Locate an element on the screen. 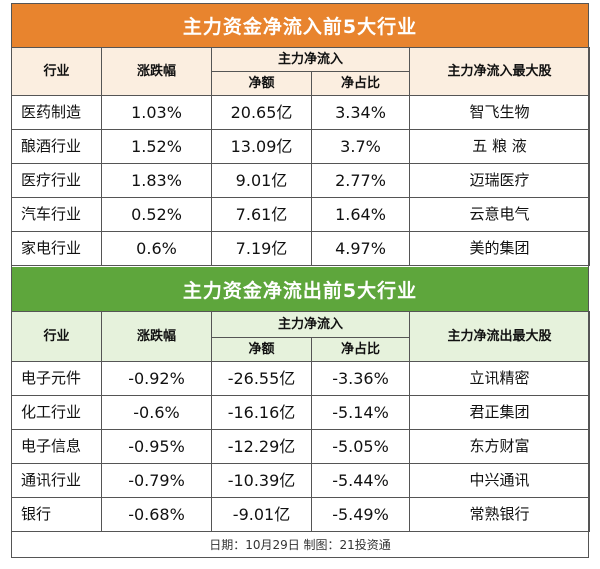 The width and height of the screenshot is (600, 569). stock-cell: 常熟银行 is located at coordinates (500, 514).